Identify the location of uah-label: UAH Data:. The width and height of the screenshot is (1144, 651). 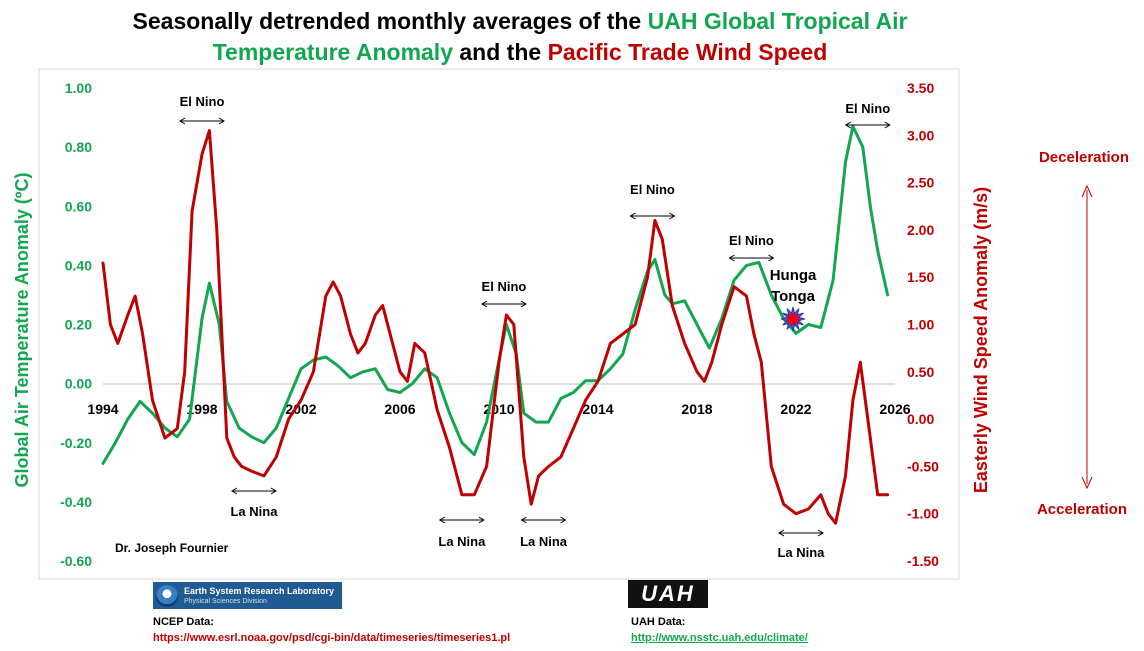
(658, 622).